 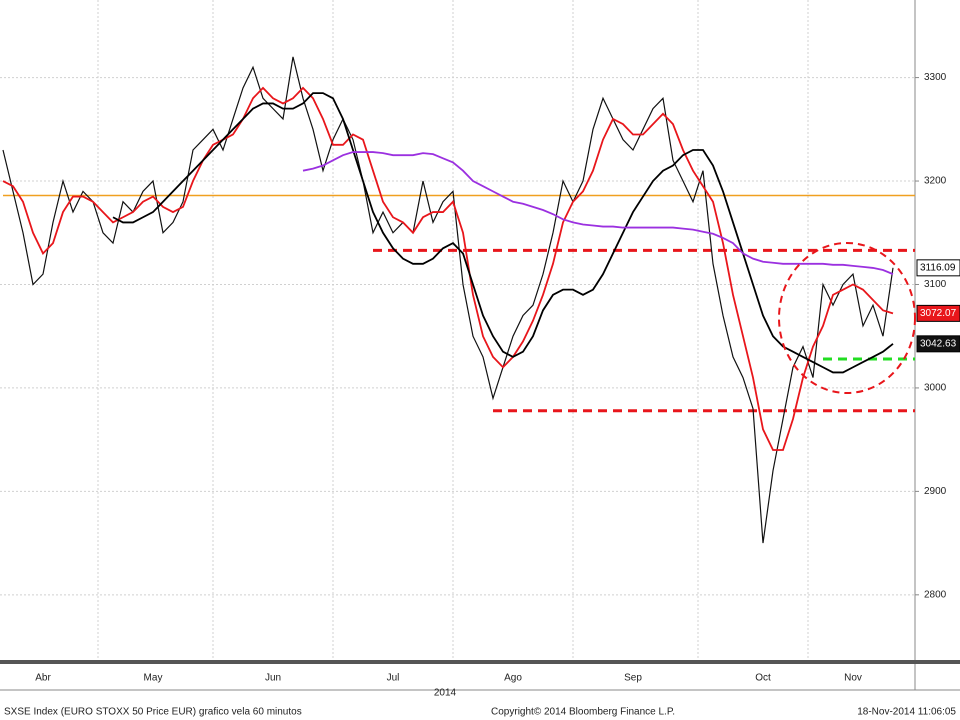 I want to click on x-tick-label: May, so click(x=153, y=678).